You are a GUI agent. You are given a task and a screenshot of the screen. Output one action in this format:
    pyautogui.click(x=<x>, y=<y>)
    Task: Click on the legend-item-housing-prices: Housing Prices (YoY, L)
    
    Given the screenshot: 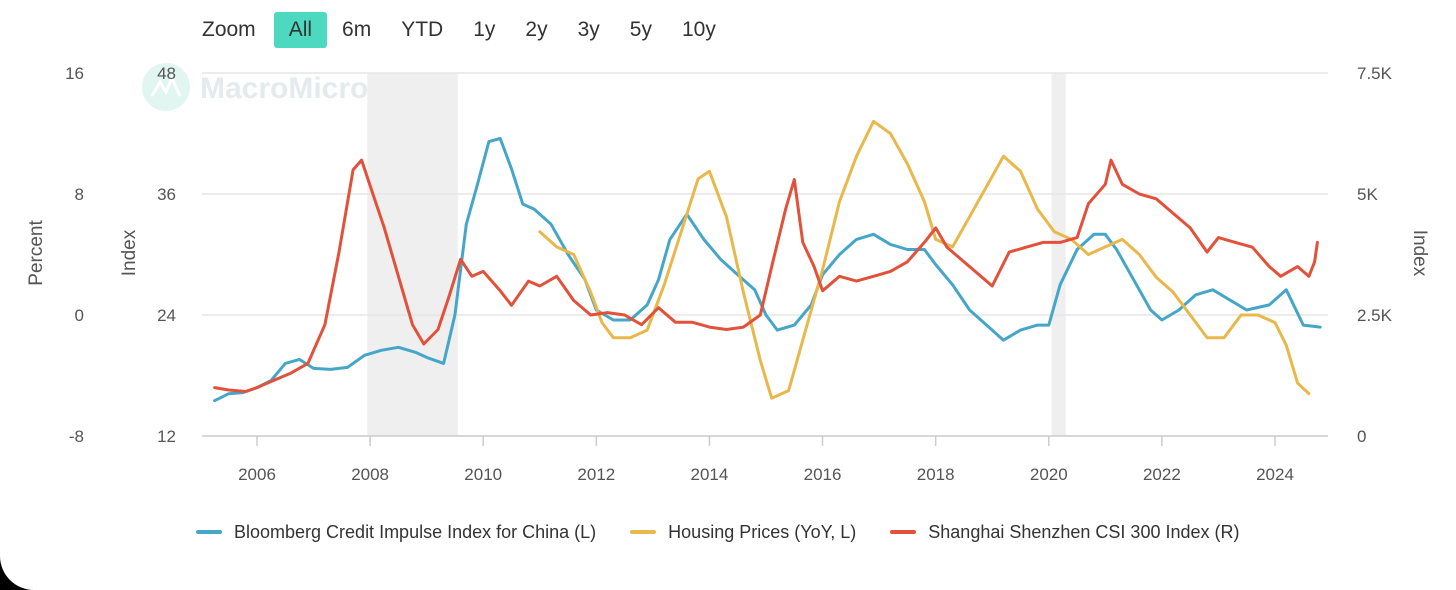 What is the action you would take?
    pyautogui.click(x=743, y=532)
    